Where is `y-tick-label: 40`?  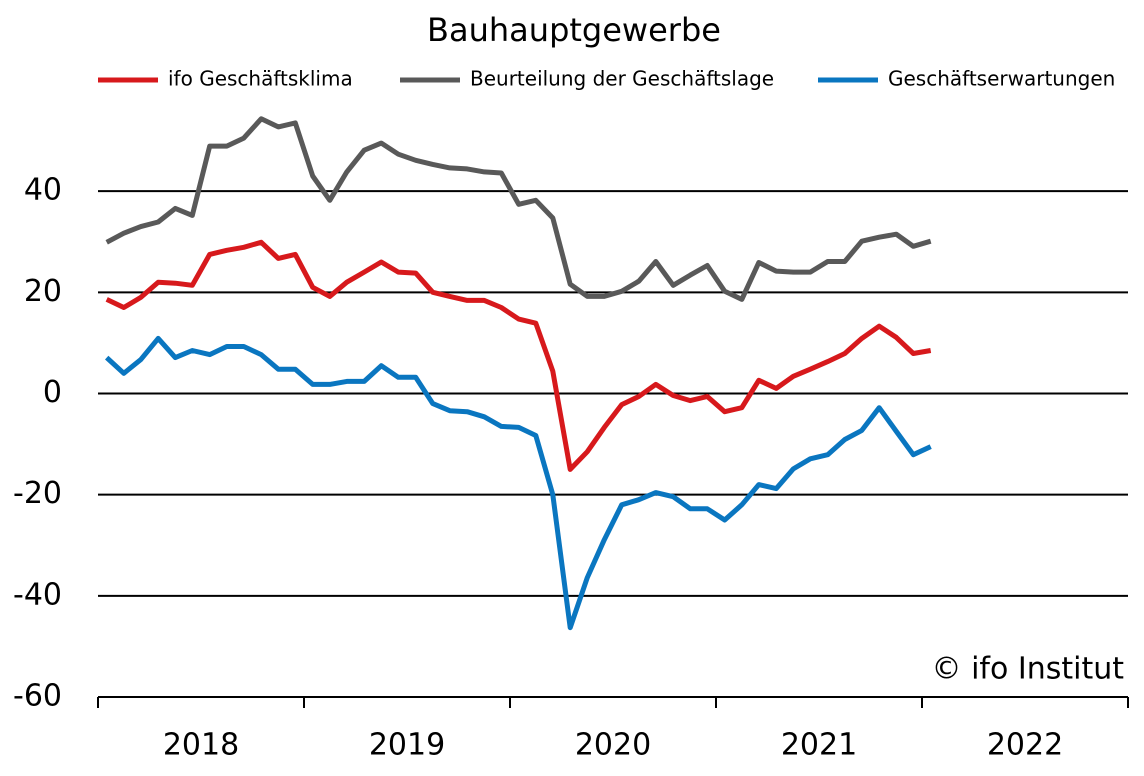 y-tick-label: 40 is located at coordinates (43, 190).